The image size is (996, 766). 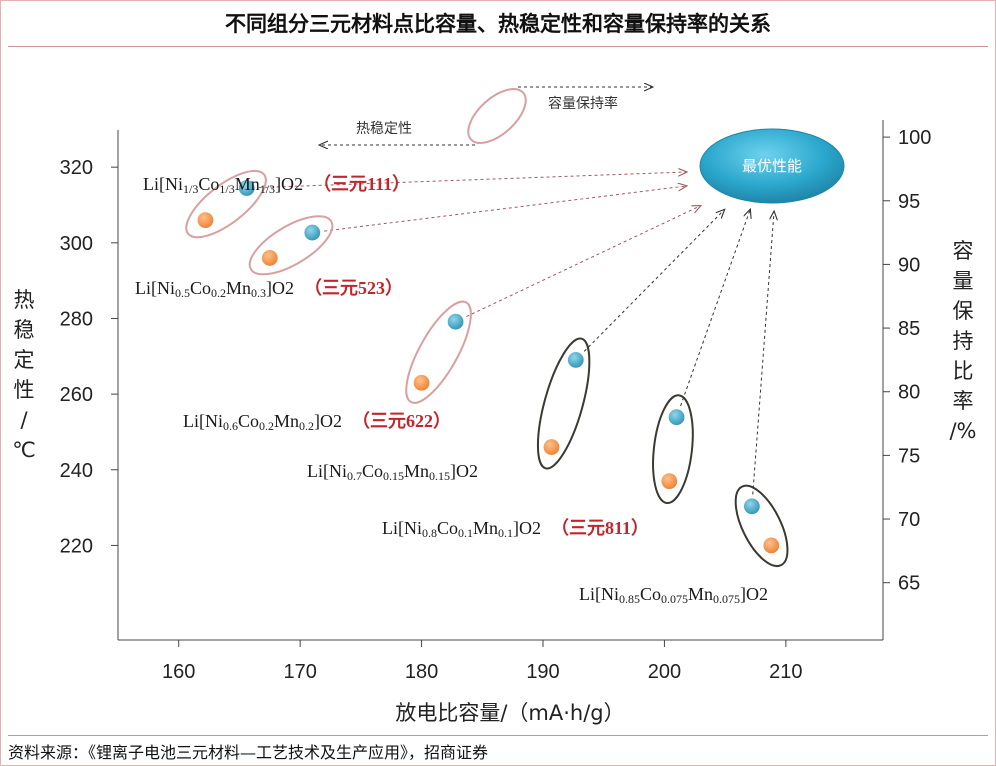 I want to click on best-ellipse, so click(x=772, y=166).